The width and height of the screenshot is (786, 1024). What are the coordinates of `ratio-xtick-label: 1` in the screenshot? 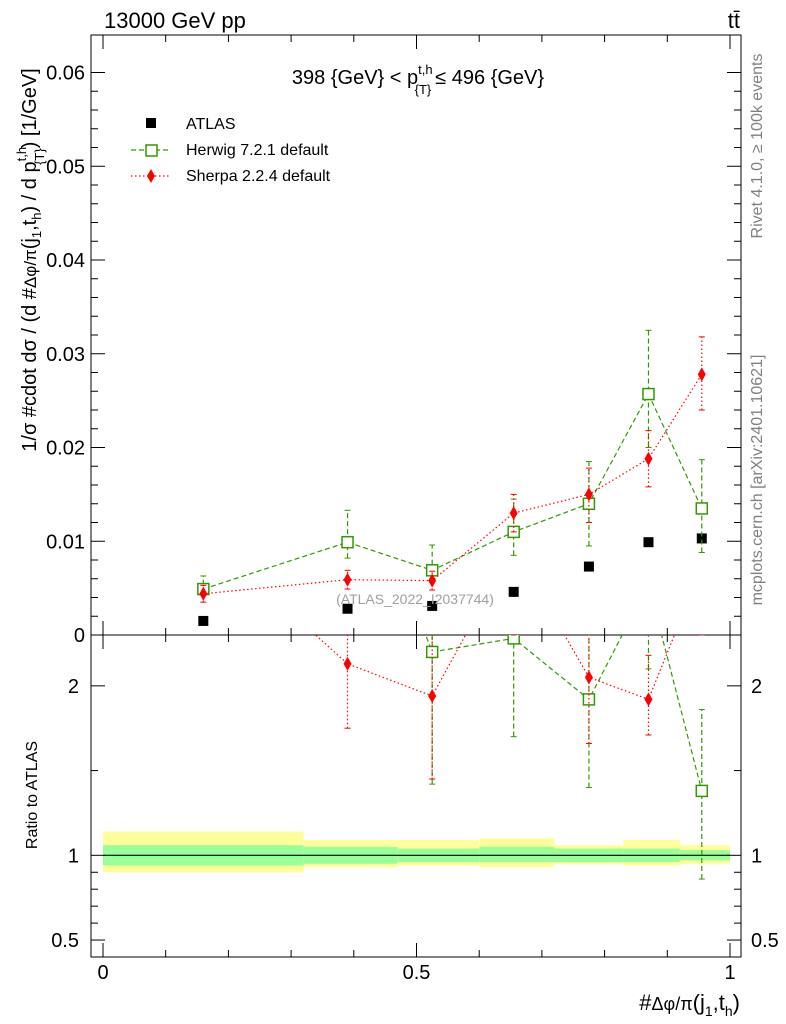 It's located at (729, 973).